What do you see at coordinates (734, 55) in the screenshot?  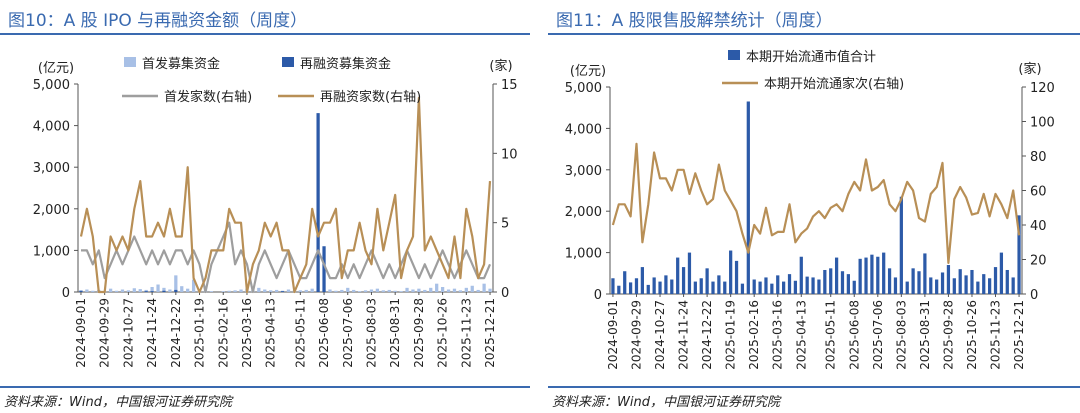 I see `legend-swatch` at bounding box center [734, 55].